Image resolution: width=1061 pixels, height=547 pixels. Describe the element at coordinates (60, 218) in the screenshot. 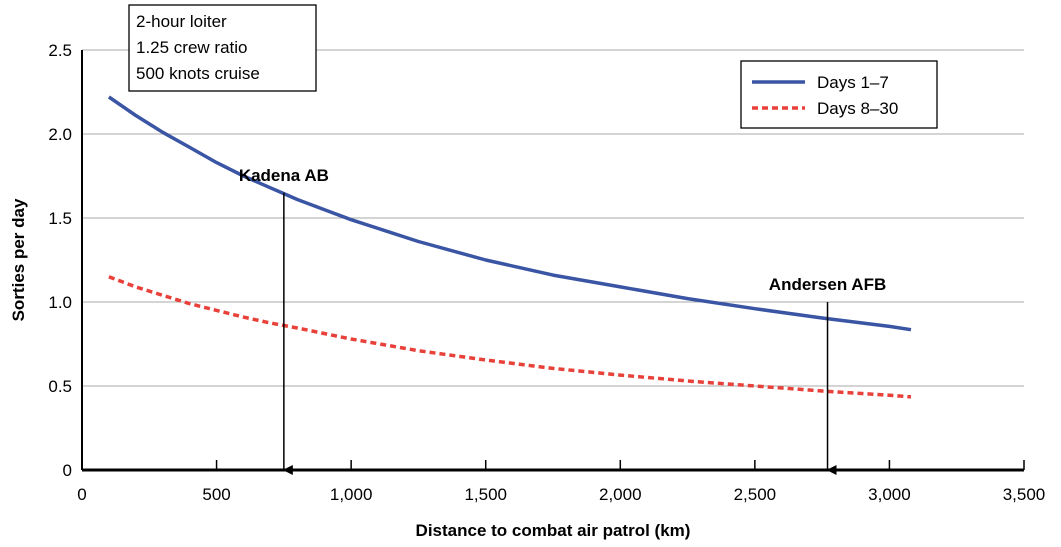

I see `y-tick-label: 1.5` at that location.